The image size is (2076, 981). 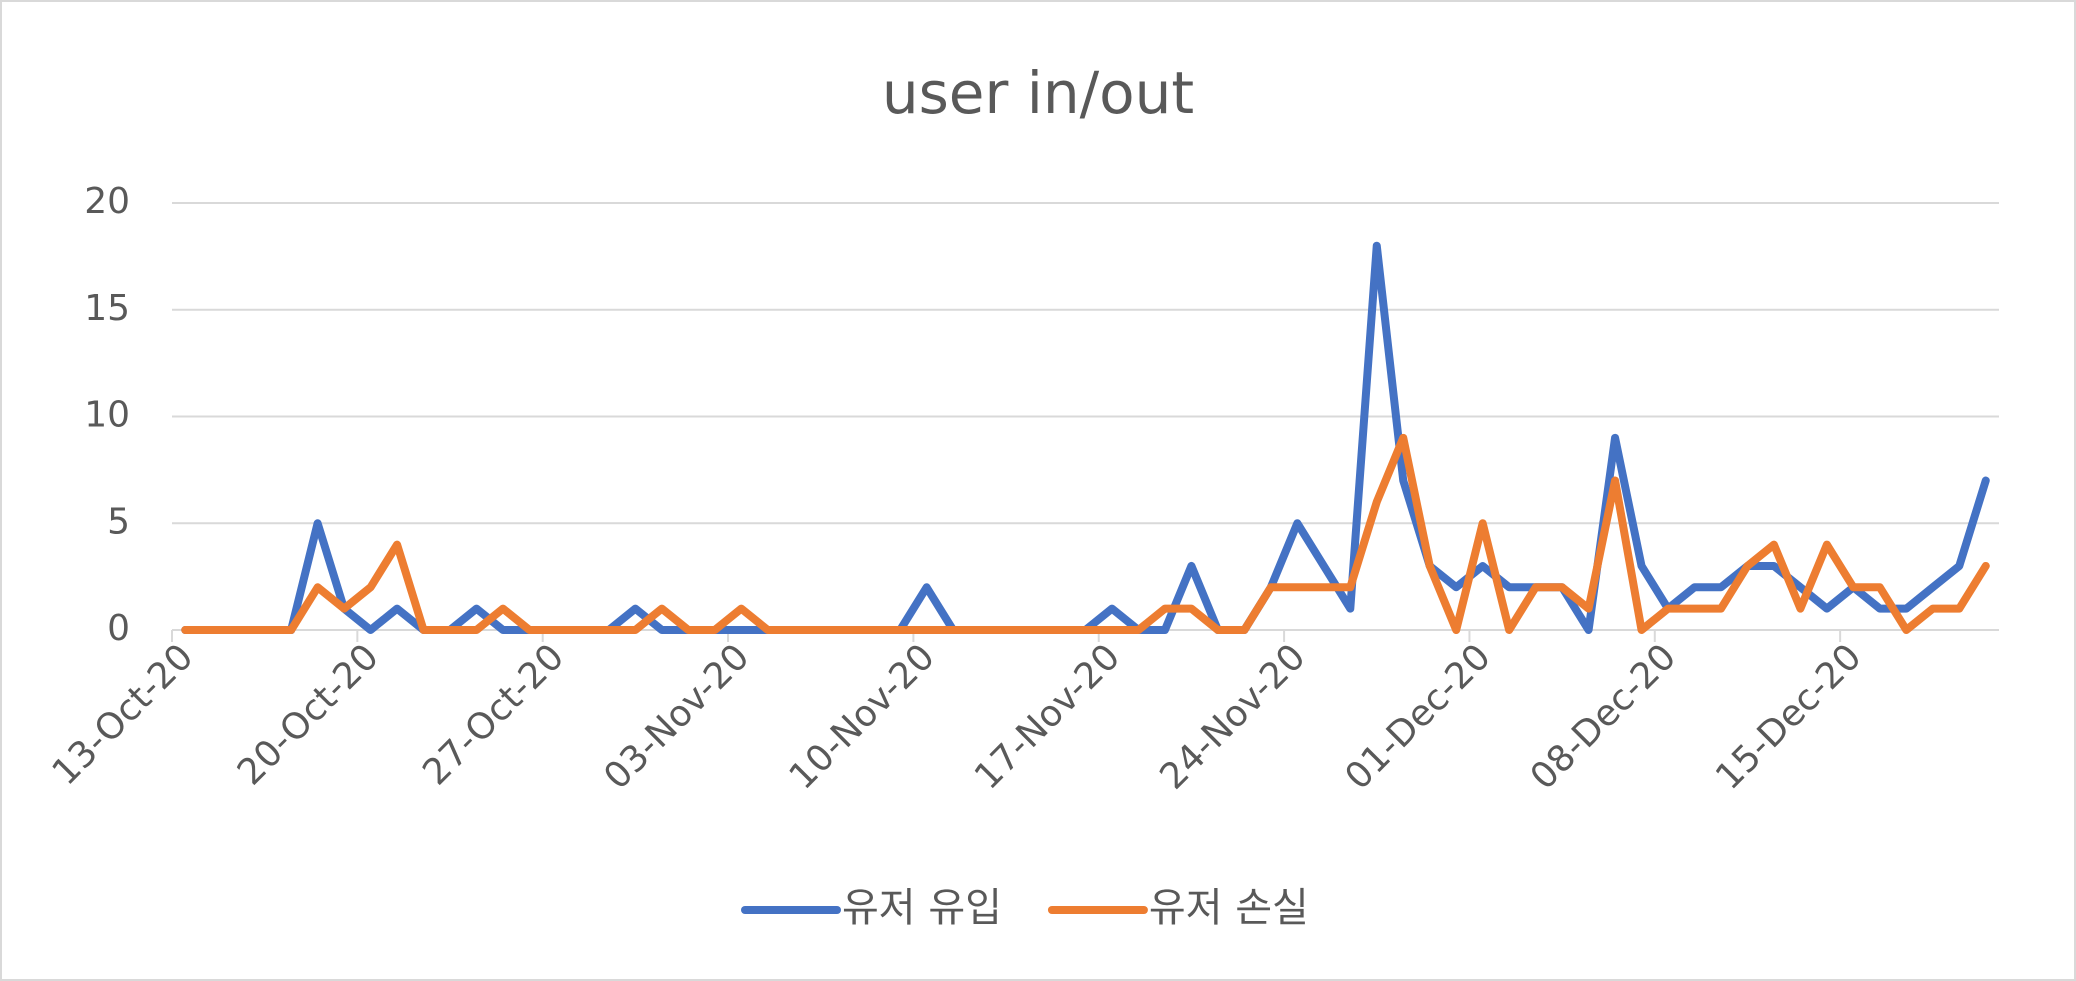 What do you see at coordinates (118, 628) in the screenshot?
I see `y-tick-label: 0` at bounding box center [118, 628].